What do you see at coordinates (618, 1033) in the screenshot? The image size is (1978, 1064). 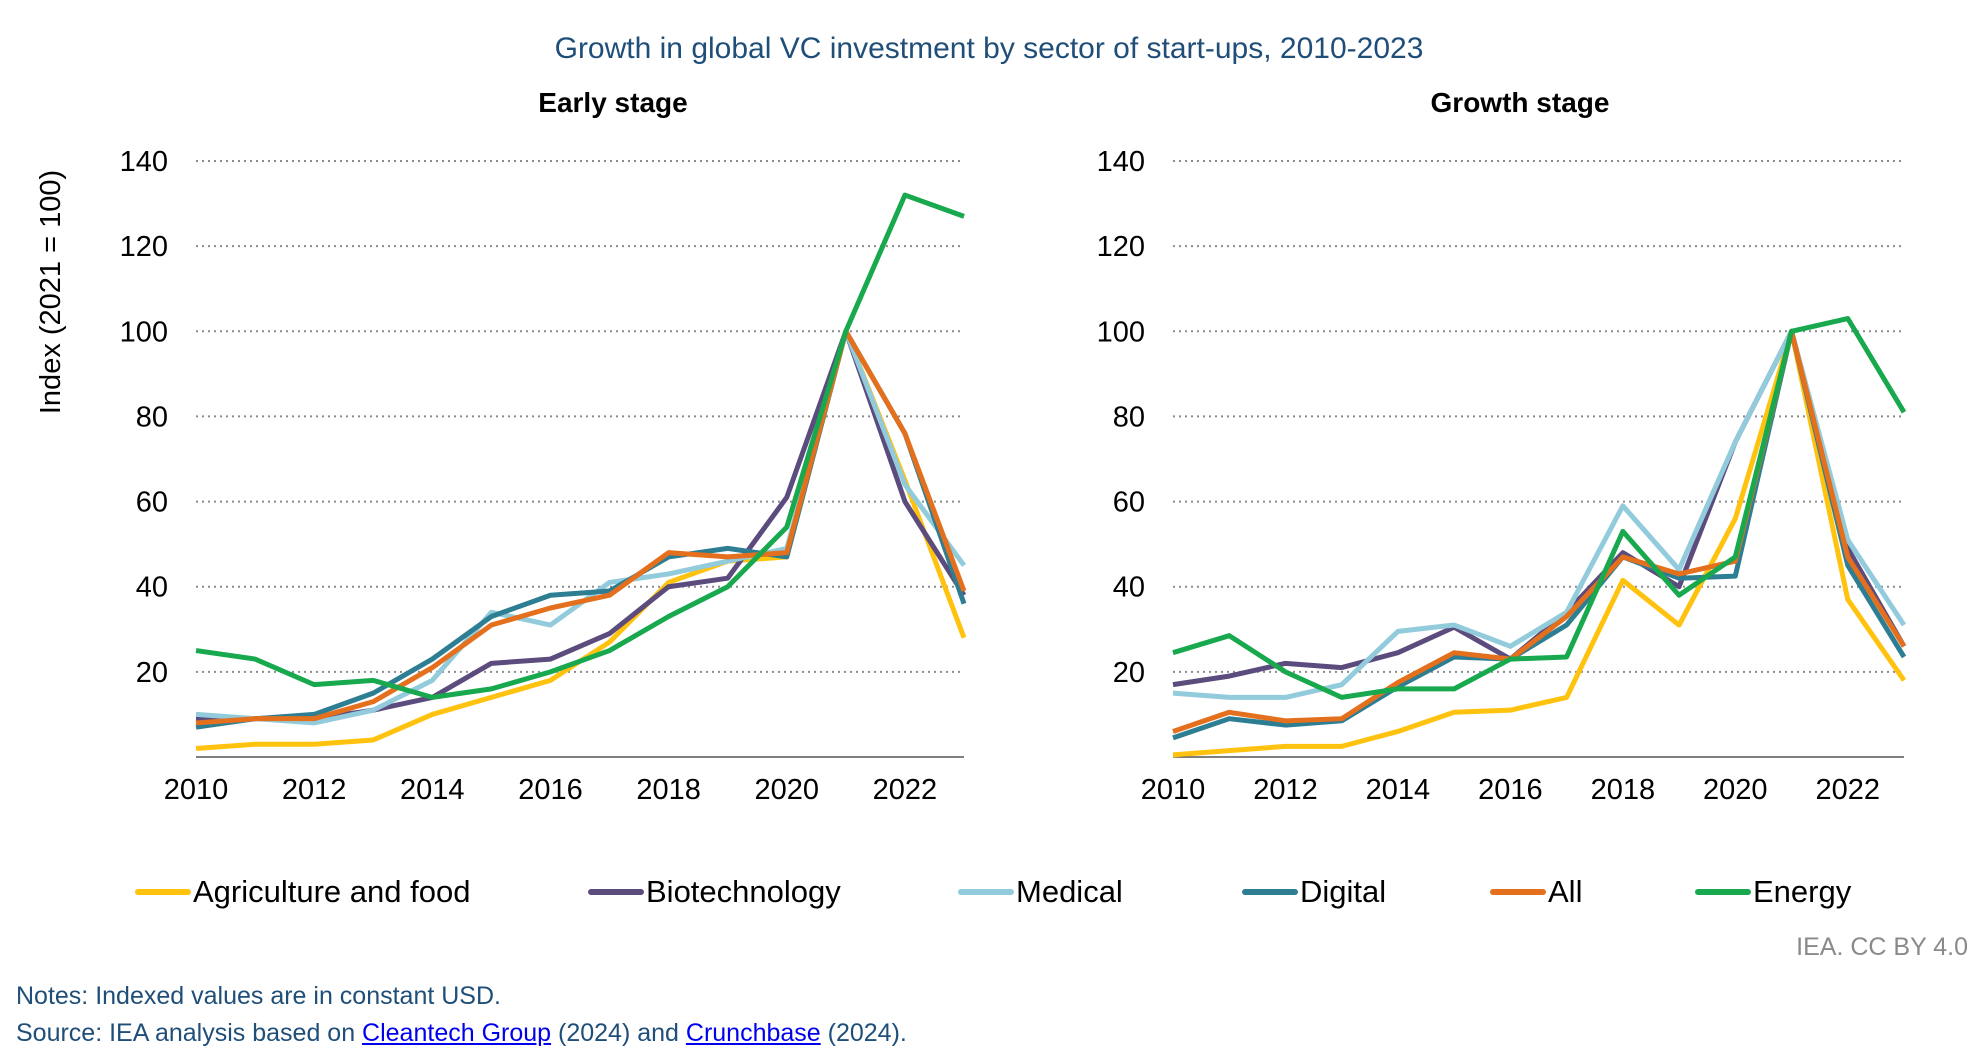 I see `source-mid: (2024) and` at bounding box center [618, 1033].